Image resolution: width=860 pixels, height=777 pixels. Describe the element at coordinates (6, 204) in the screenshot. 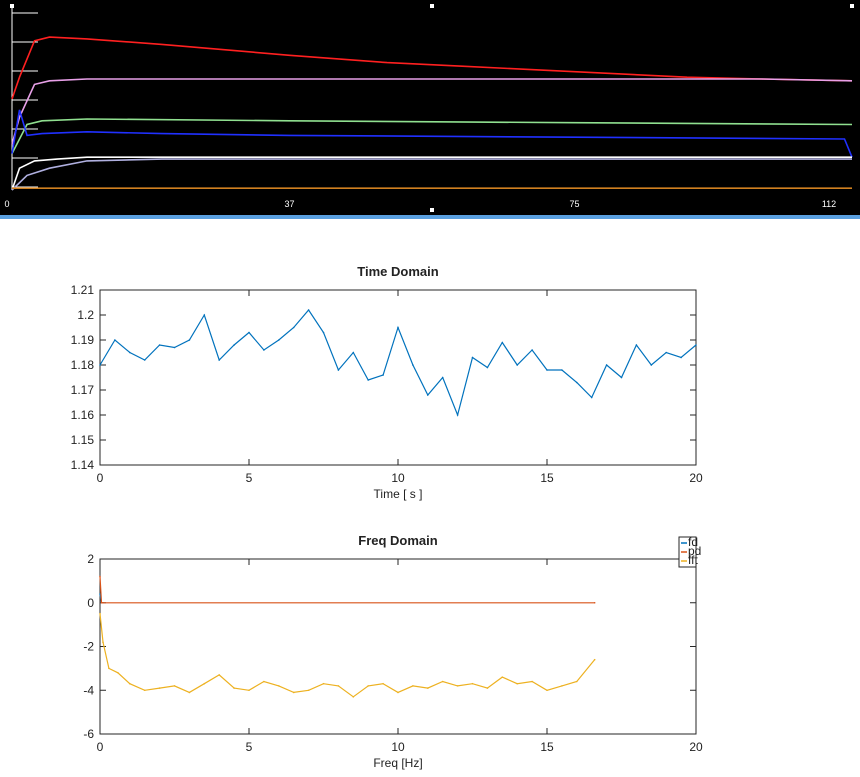

I see `scope-x-tick-label: 0` at that location.